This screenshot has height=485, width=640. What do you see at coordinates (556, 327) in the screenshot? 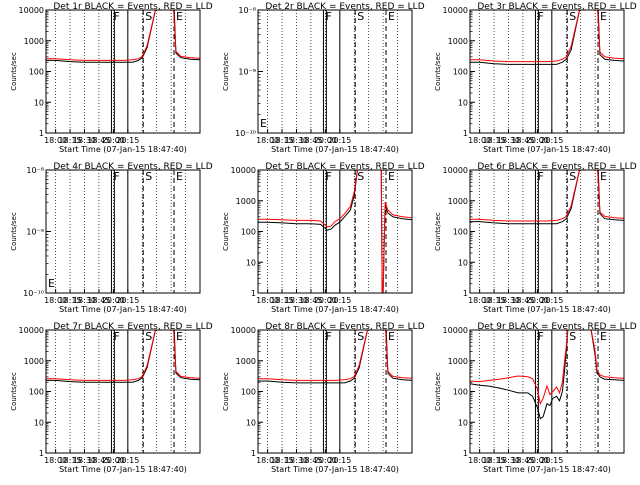
I see `chart-title: Det 9r BLACK = Events, RED = LLD` at bounding box center [556, 327].